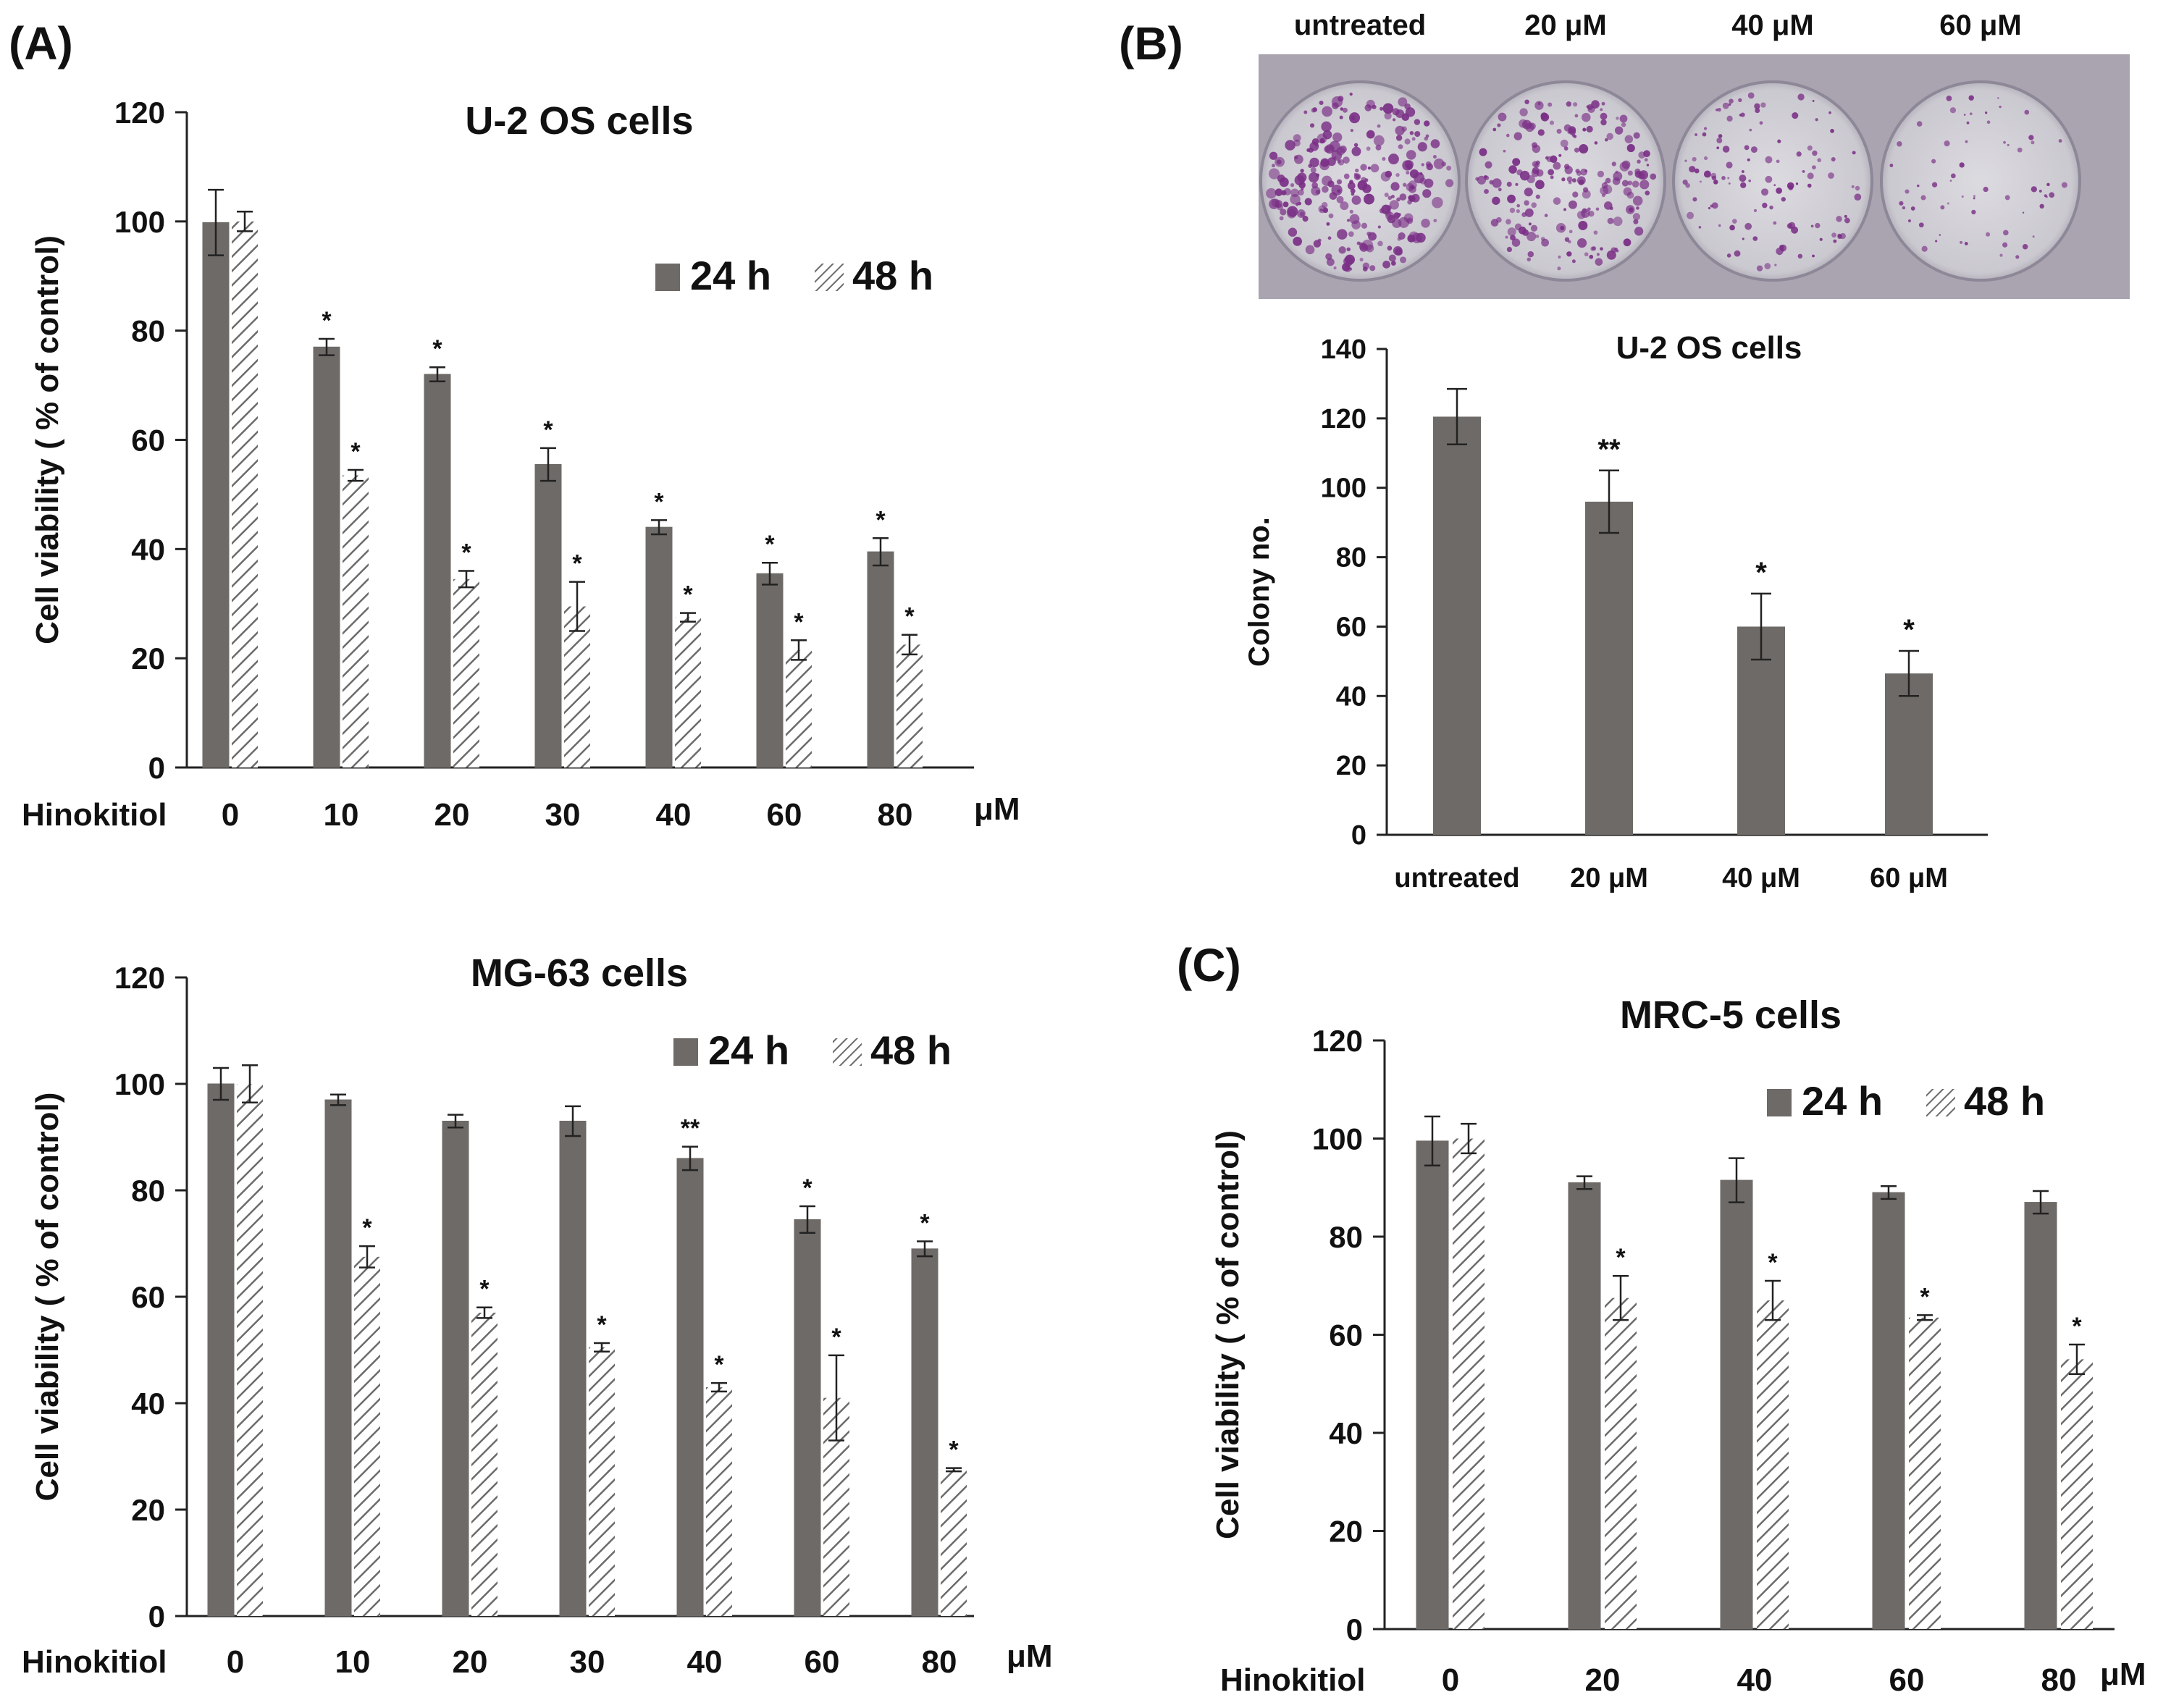  What do you see at coordinates (1842, 1101) in the screenshot?
I see `legend-label-24h: 24 h` at bounding box center [1842, 1101].